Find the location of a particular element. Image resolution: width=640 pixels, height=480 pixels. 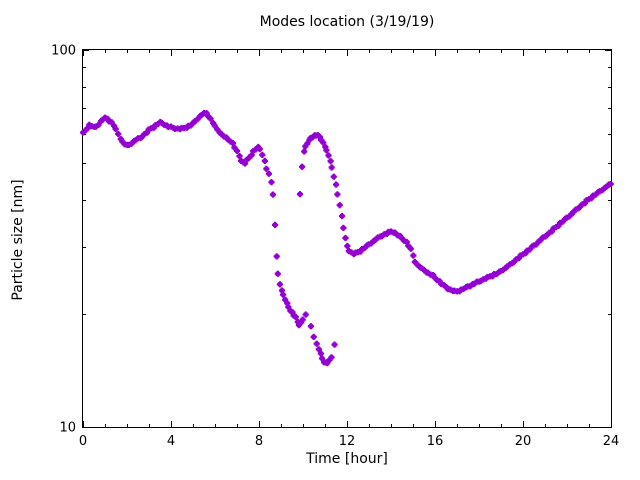

x-tick-label: 8 is located at coordinates (259, 441).